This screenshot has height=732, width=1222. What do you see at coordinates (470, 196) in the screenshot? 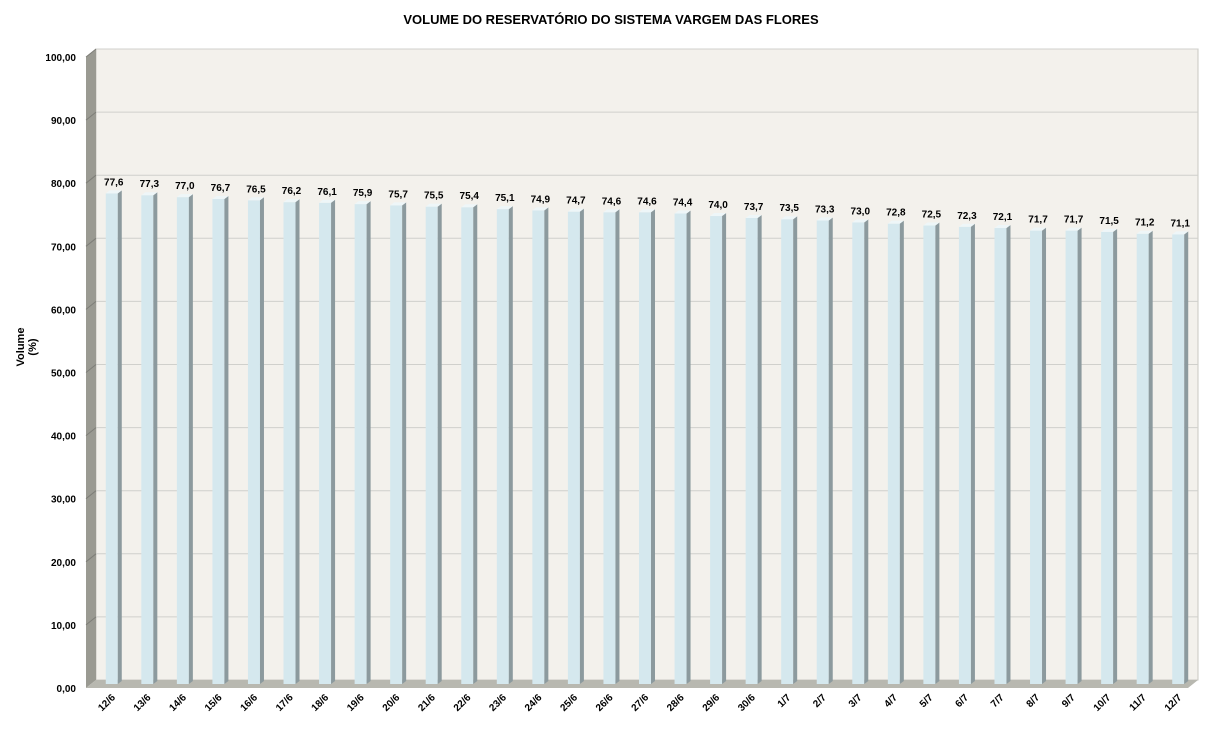
I see `data-label: 75,4` at bounding box center [470, 196].